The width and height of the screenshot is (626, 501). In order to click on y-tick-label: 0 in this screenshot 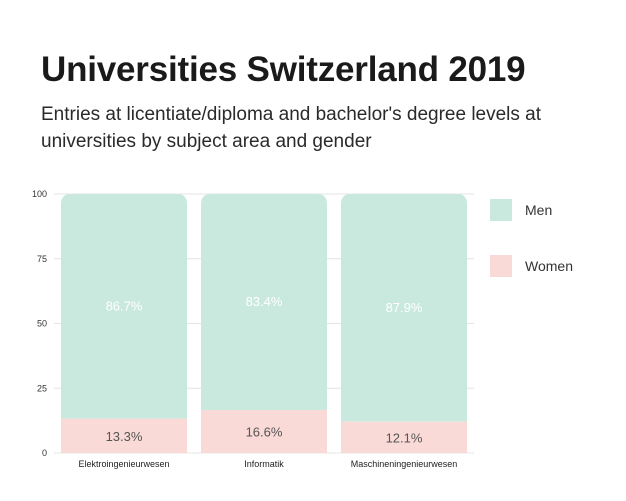, I will do `click(44, 453)`.